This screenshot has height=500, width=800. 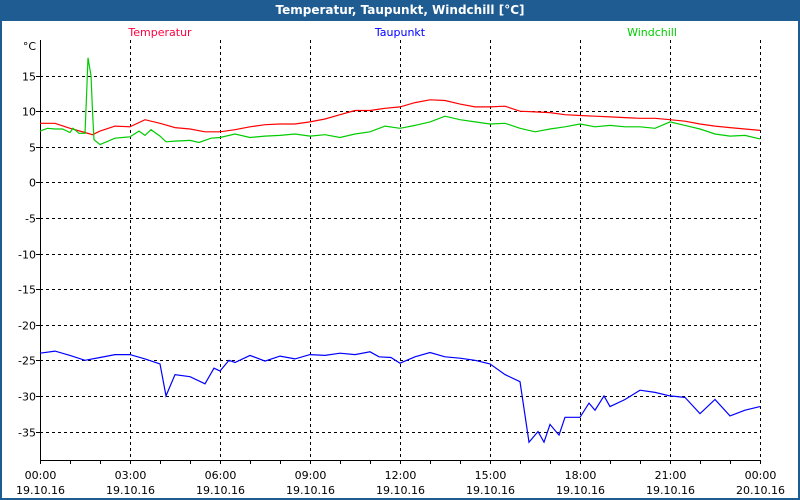 I want to click on y-tick-label: 15, so click(x=29, y=77).